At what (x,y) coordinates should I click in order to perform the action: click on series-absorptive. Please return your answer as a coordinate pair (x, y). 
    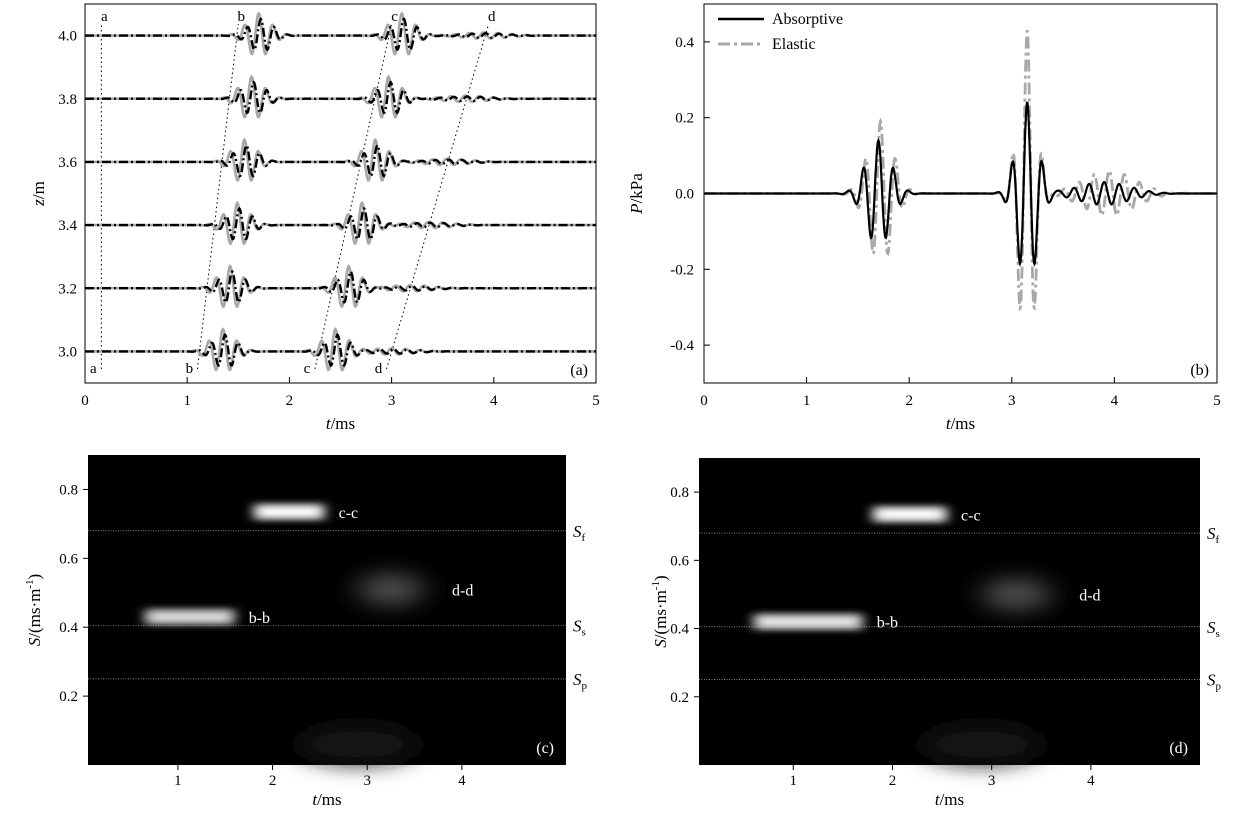
    Looking at the image, I should click on (960, 184).